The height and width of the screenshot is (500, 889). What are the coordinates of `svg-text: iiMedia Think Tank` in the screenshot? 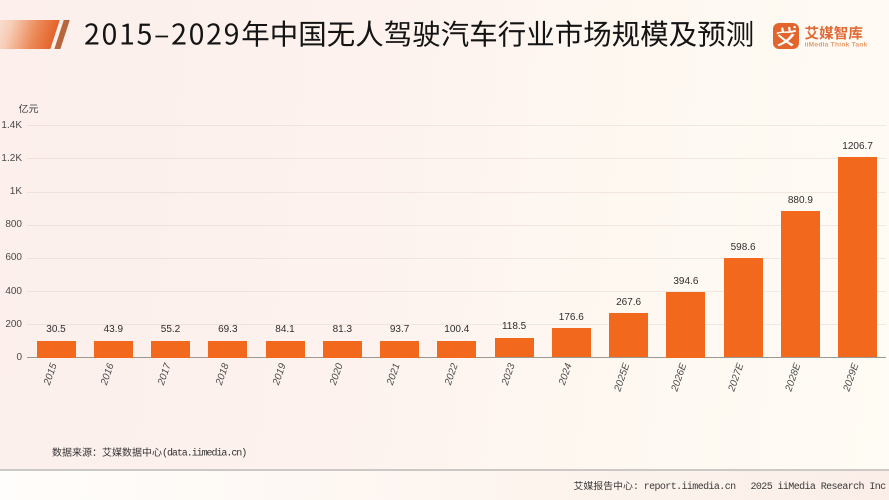 It's located at (836, 45).